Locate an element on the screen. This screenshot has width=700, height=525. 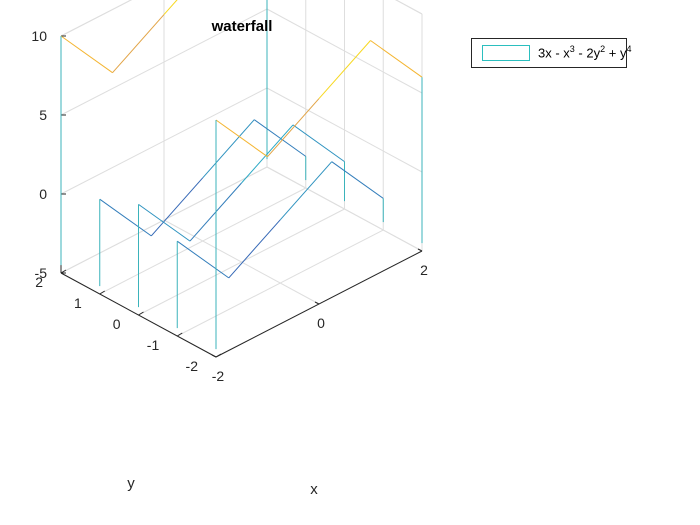
legend-swatch is located at coordinates (506, 53).